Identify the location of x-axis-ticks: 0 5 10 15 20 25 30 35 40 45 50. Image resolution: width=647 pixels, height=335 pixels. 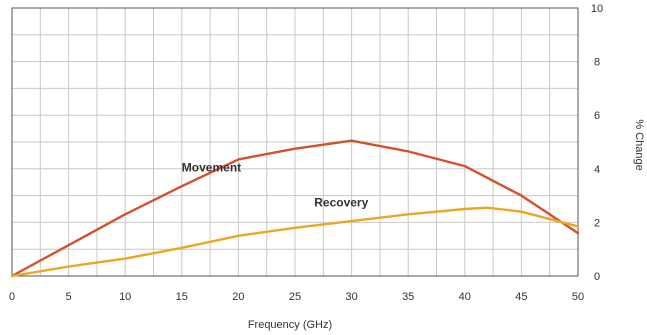
(296, 297).